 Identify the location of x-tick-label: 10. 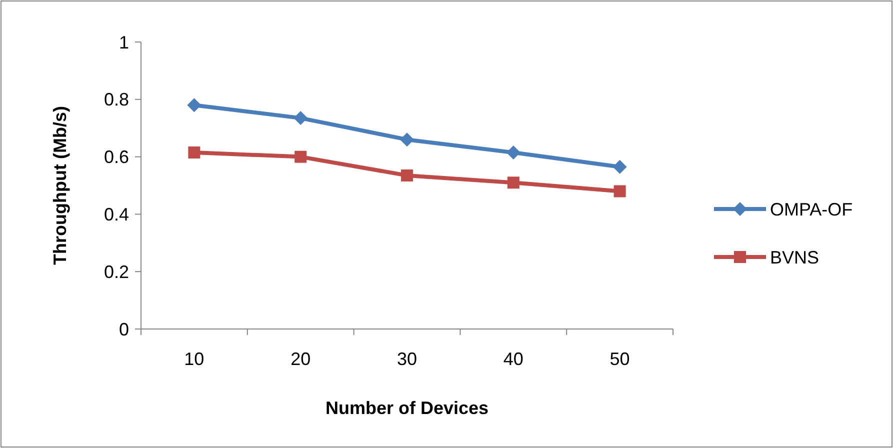
(194, 359).